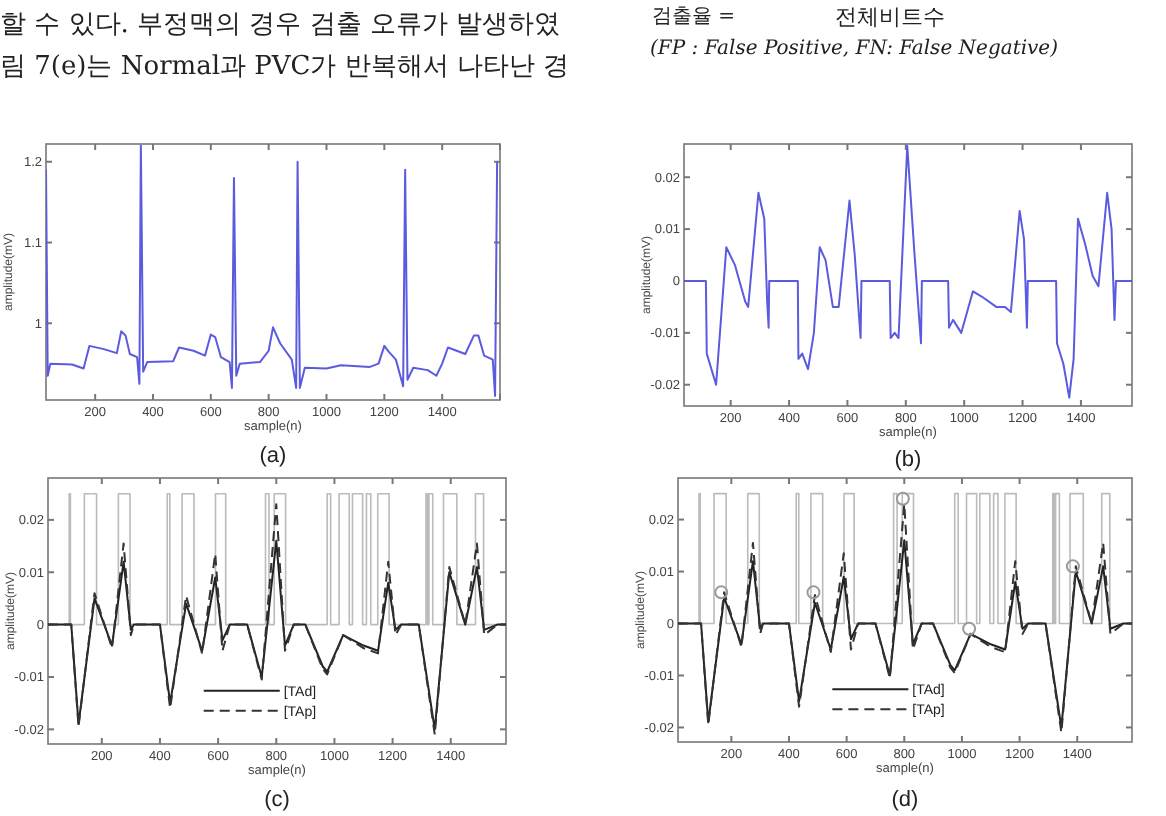 The width and height of the screenshot is (1166, 816). Describe the element at coordinates (854, 49) in the screenshot. I see `text: (FP : False Positive, FN: False Negative)` at that location.